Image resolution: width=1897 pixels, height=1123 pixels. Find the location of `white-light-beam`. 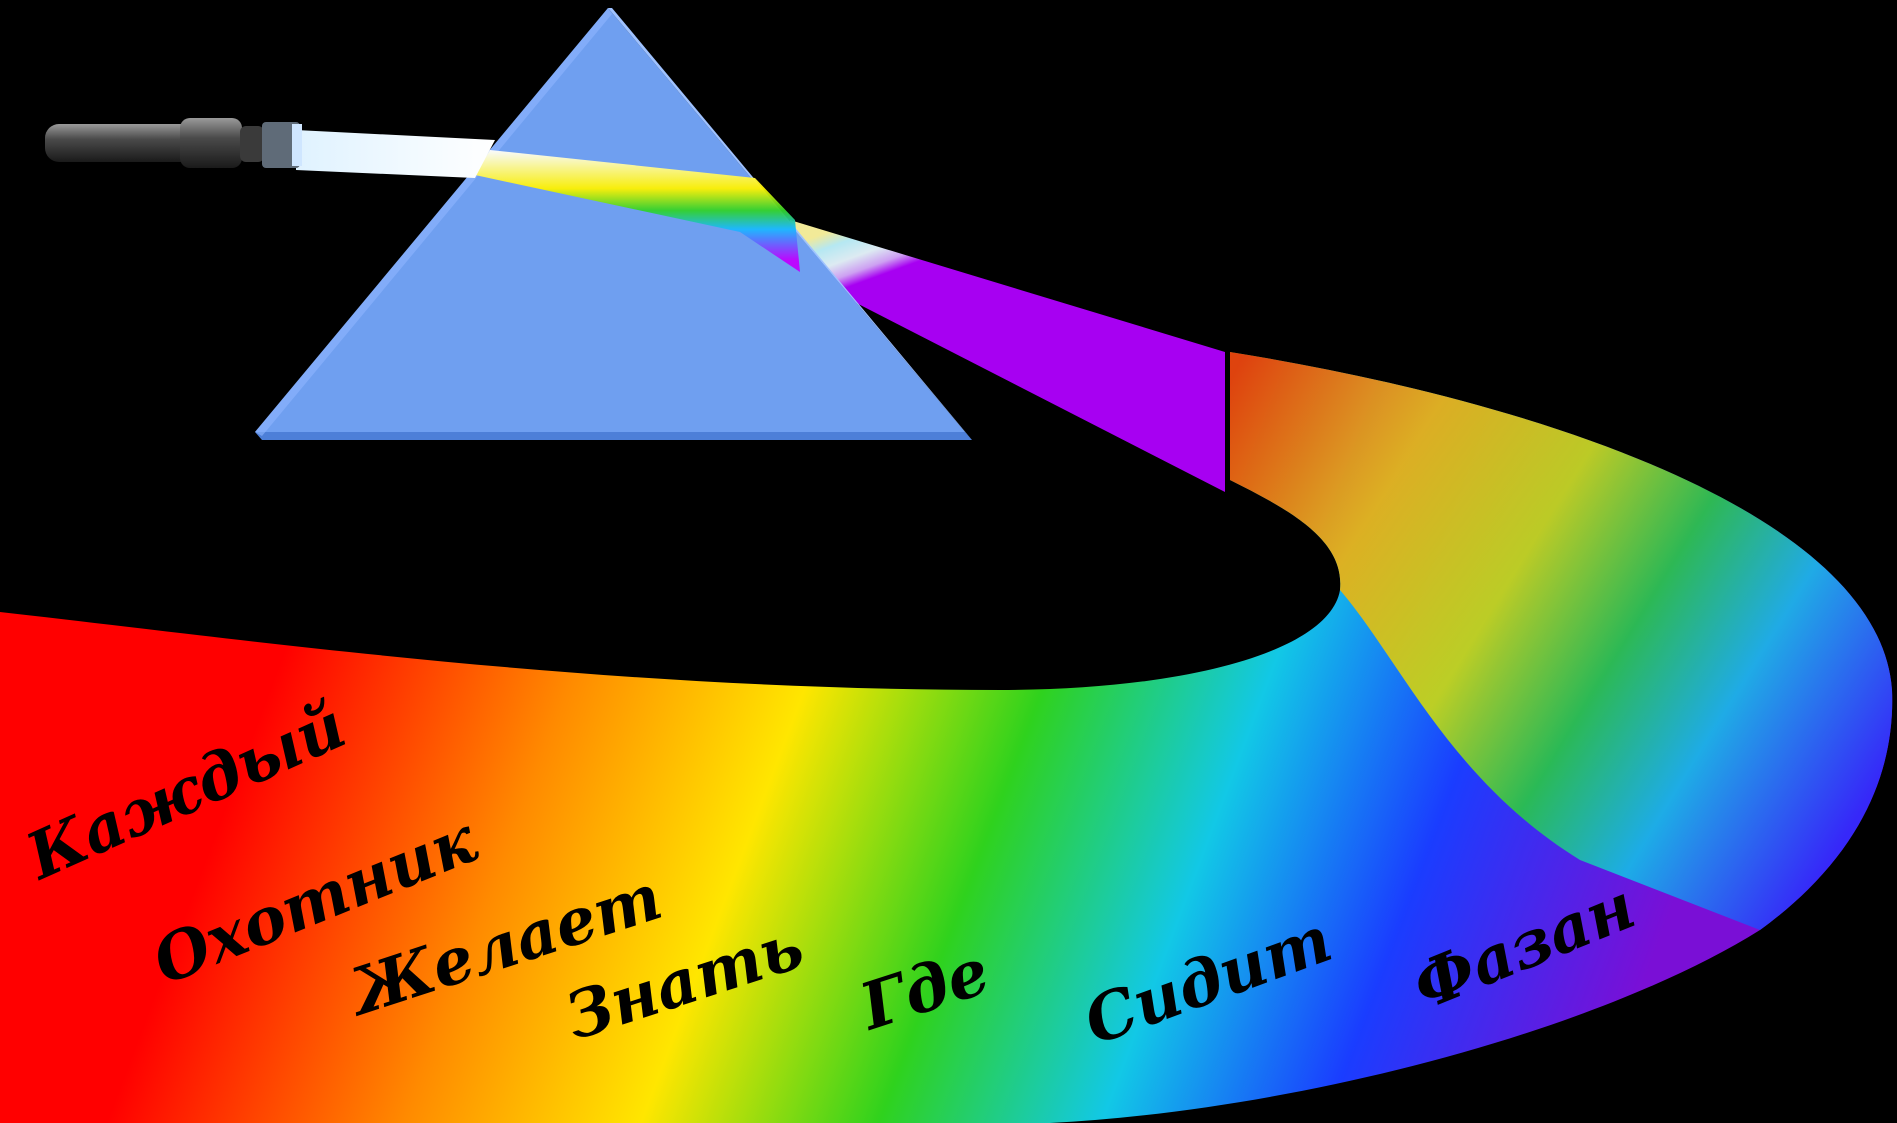

white-light-beam is located at coordinates (395, 154).